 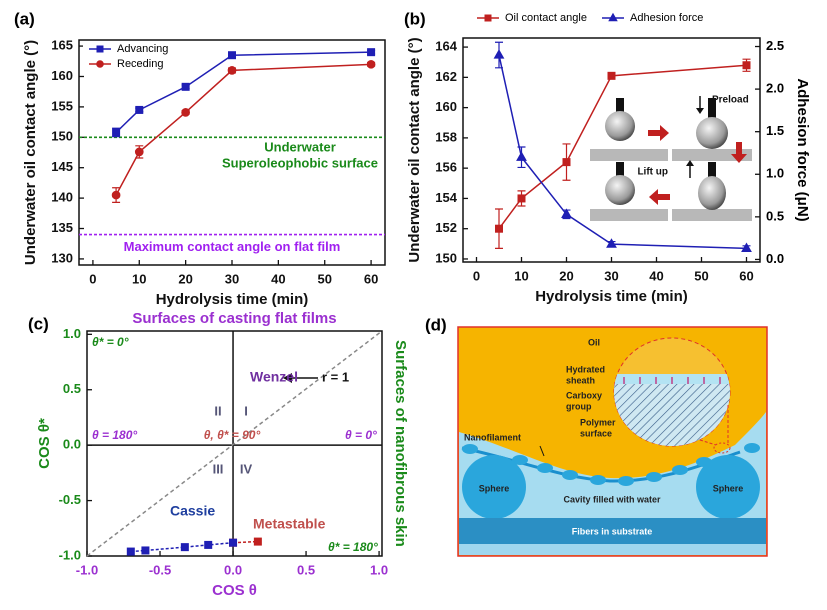 I want to click on y2-tick-label: 0.0, so click(x=775, y=258).